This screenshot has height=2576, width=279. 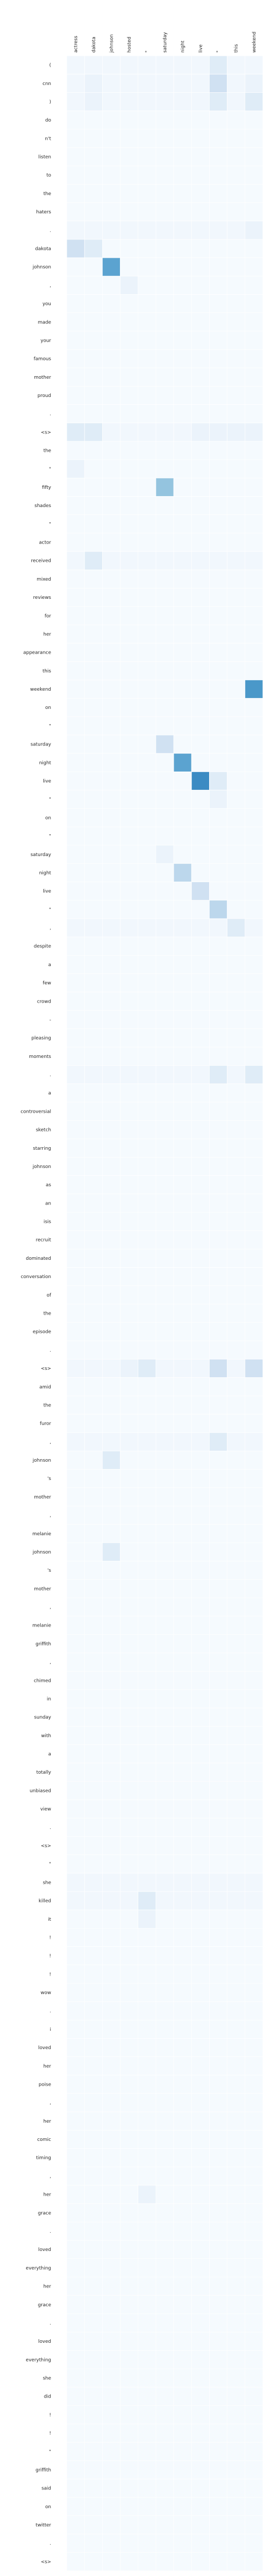 I want to click on y-tick-label: as, so click(x=49, y=1185).